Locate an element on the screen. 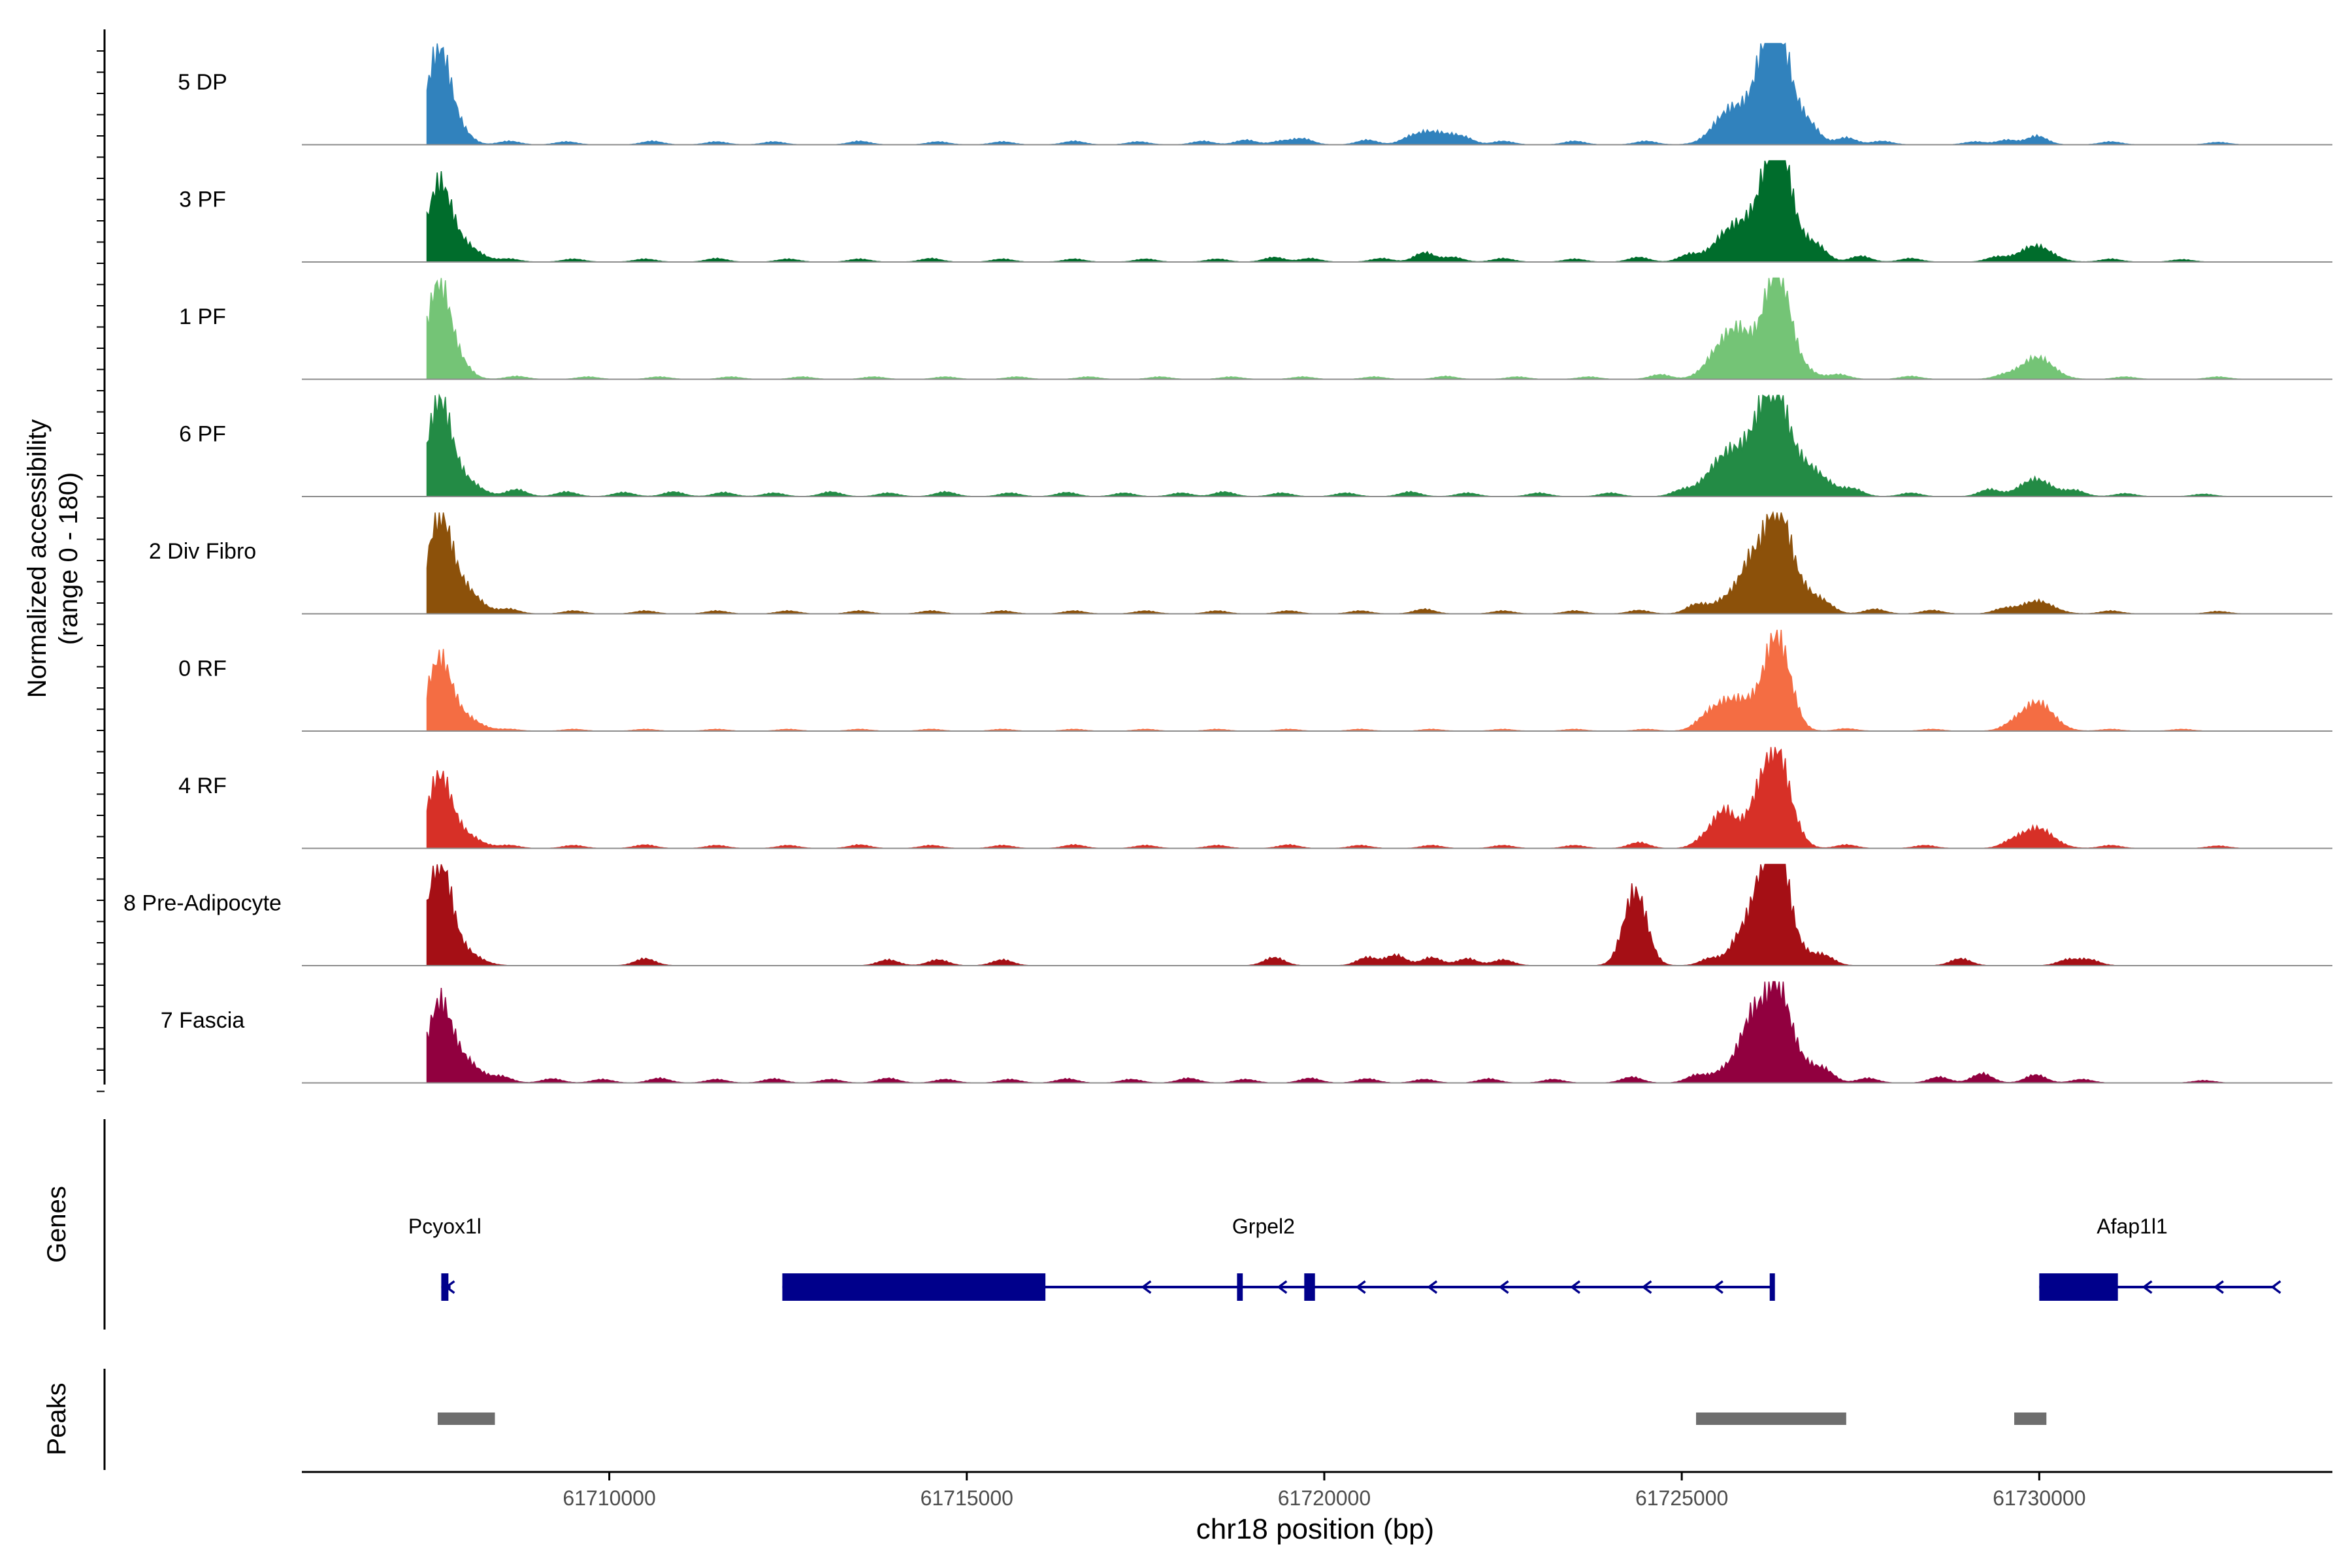 The width and height of the screenshot is (2352, 1568). track-4-rf: 4 RF is located at coordinates (1255, 798).